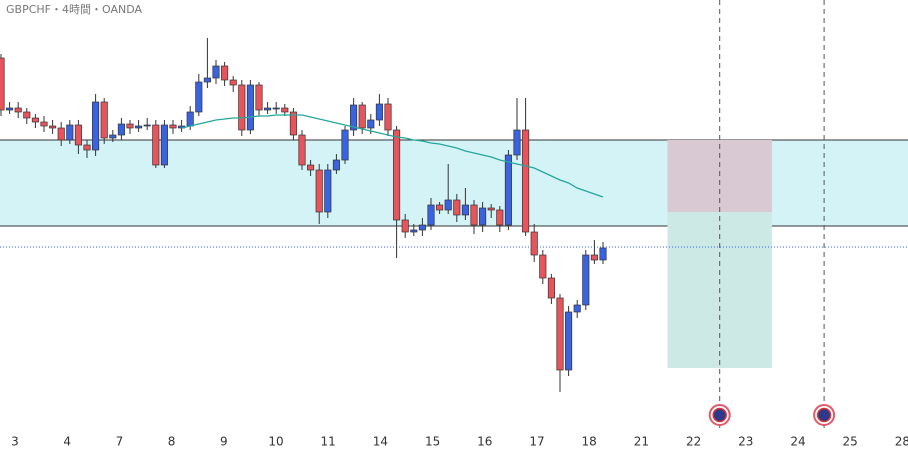 The height and width of the screenshot is (454, 908). Describe the element at coordinates (15, 442) in the screenshot. I see `x-tick-label: 3` at that location.